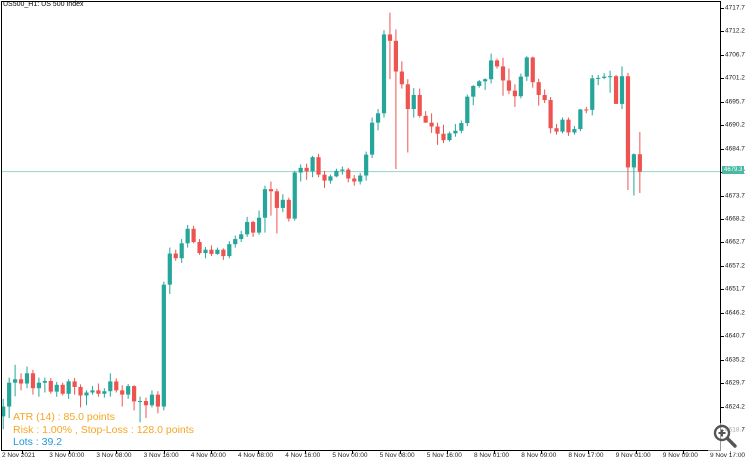 The width and height of the screenshot is (750, 462). I want to click on price-axis-label: 4717.7, so click(735, 8).